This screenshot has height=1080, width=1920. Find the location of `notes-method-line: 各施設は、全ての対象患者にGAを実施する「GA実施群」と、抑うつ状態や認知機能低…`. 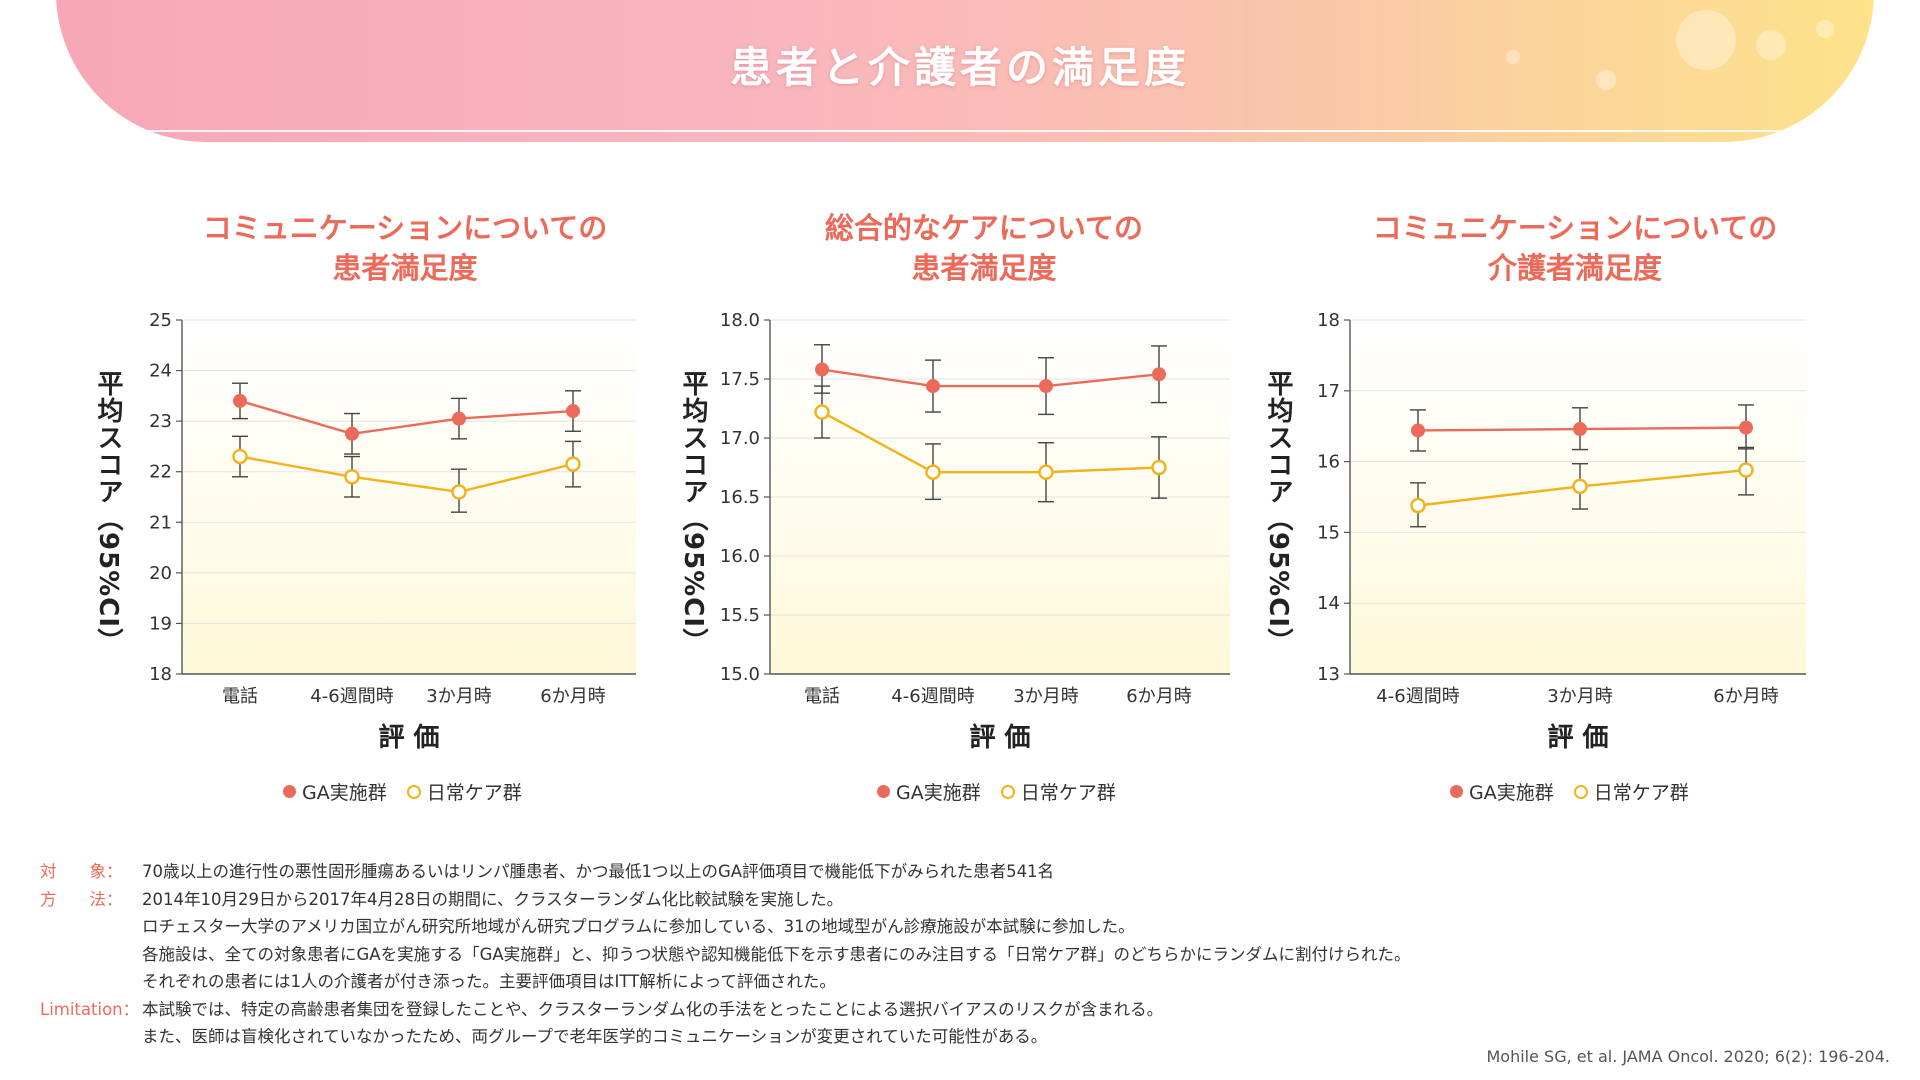

notes-method-line: 各施設は、全ての対象患者にGAを実施する「GA実施群」と、抑うつ状態や認知機能低… is located at coordinates (776, 954).